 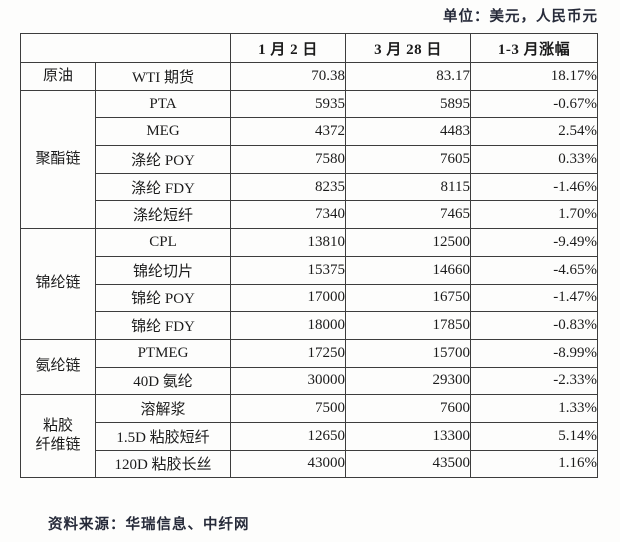 I want to click on value-jan2: 13810, so click(x=288, y=242).